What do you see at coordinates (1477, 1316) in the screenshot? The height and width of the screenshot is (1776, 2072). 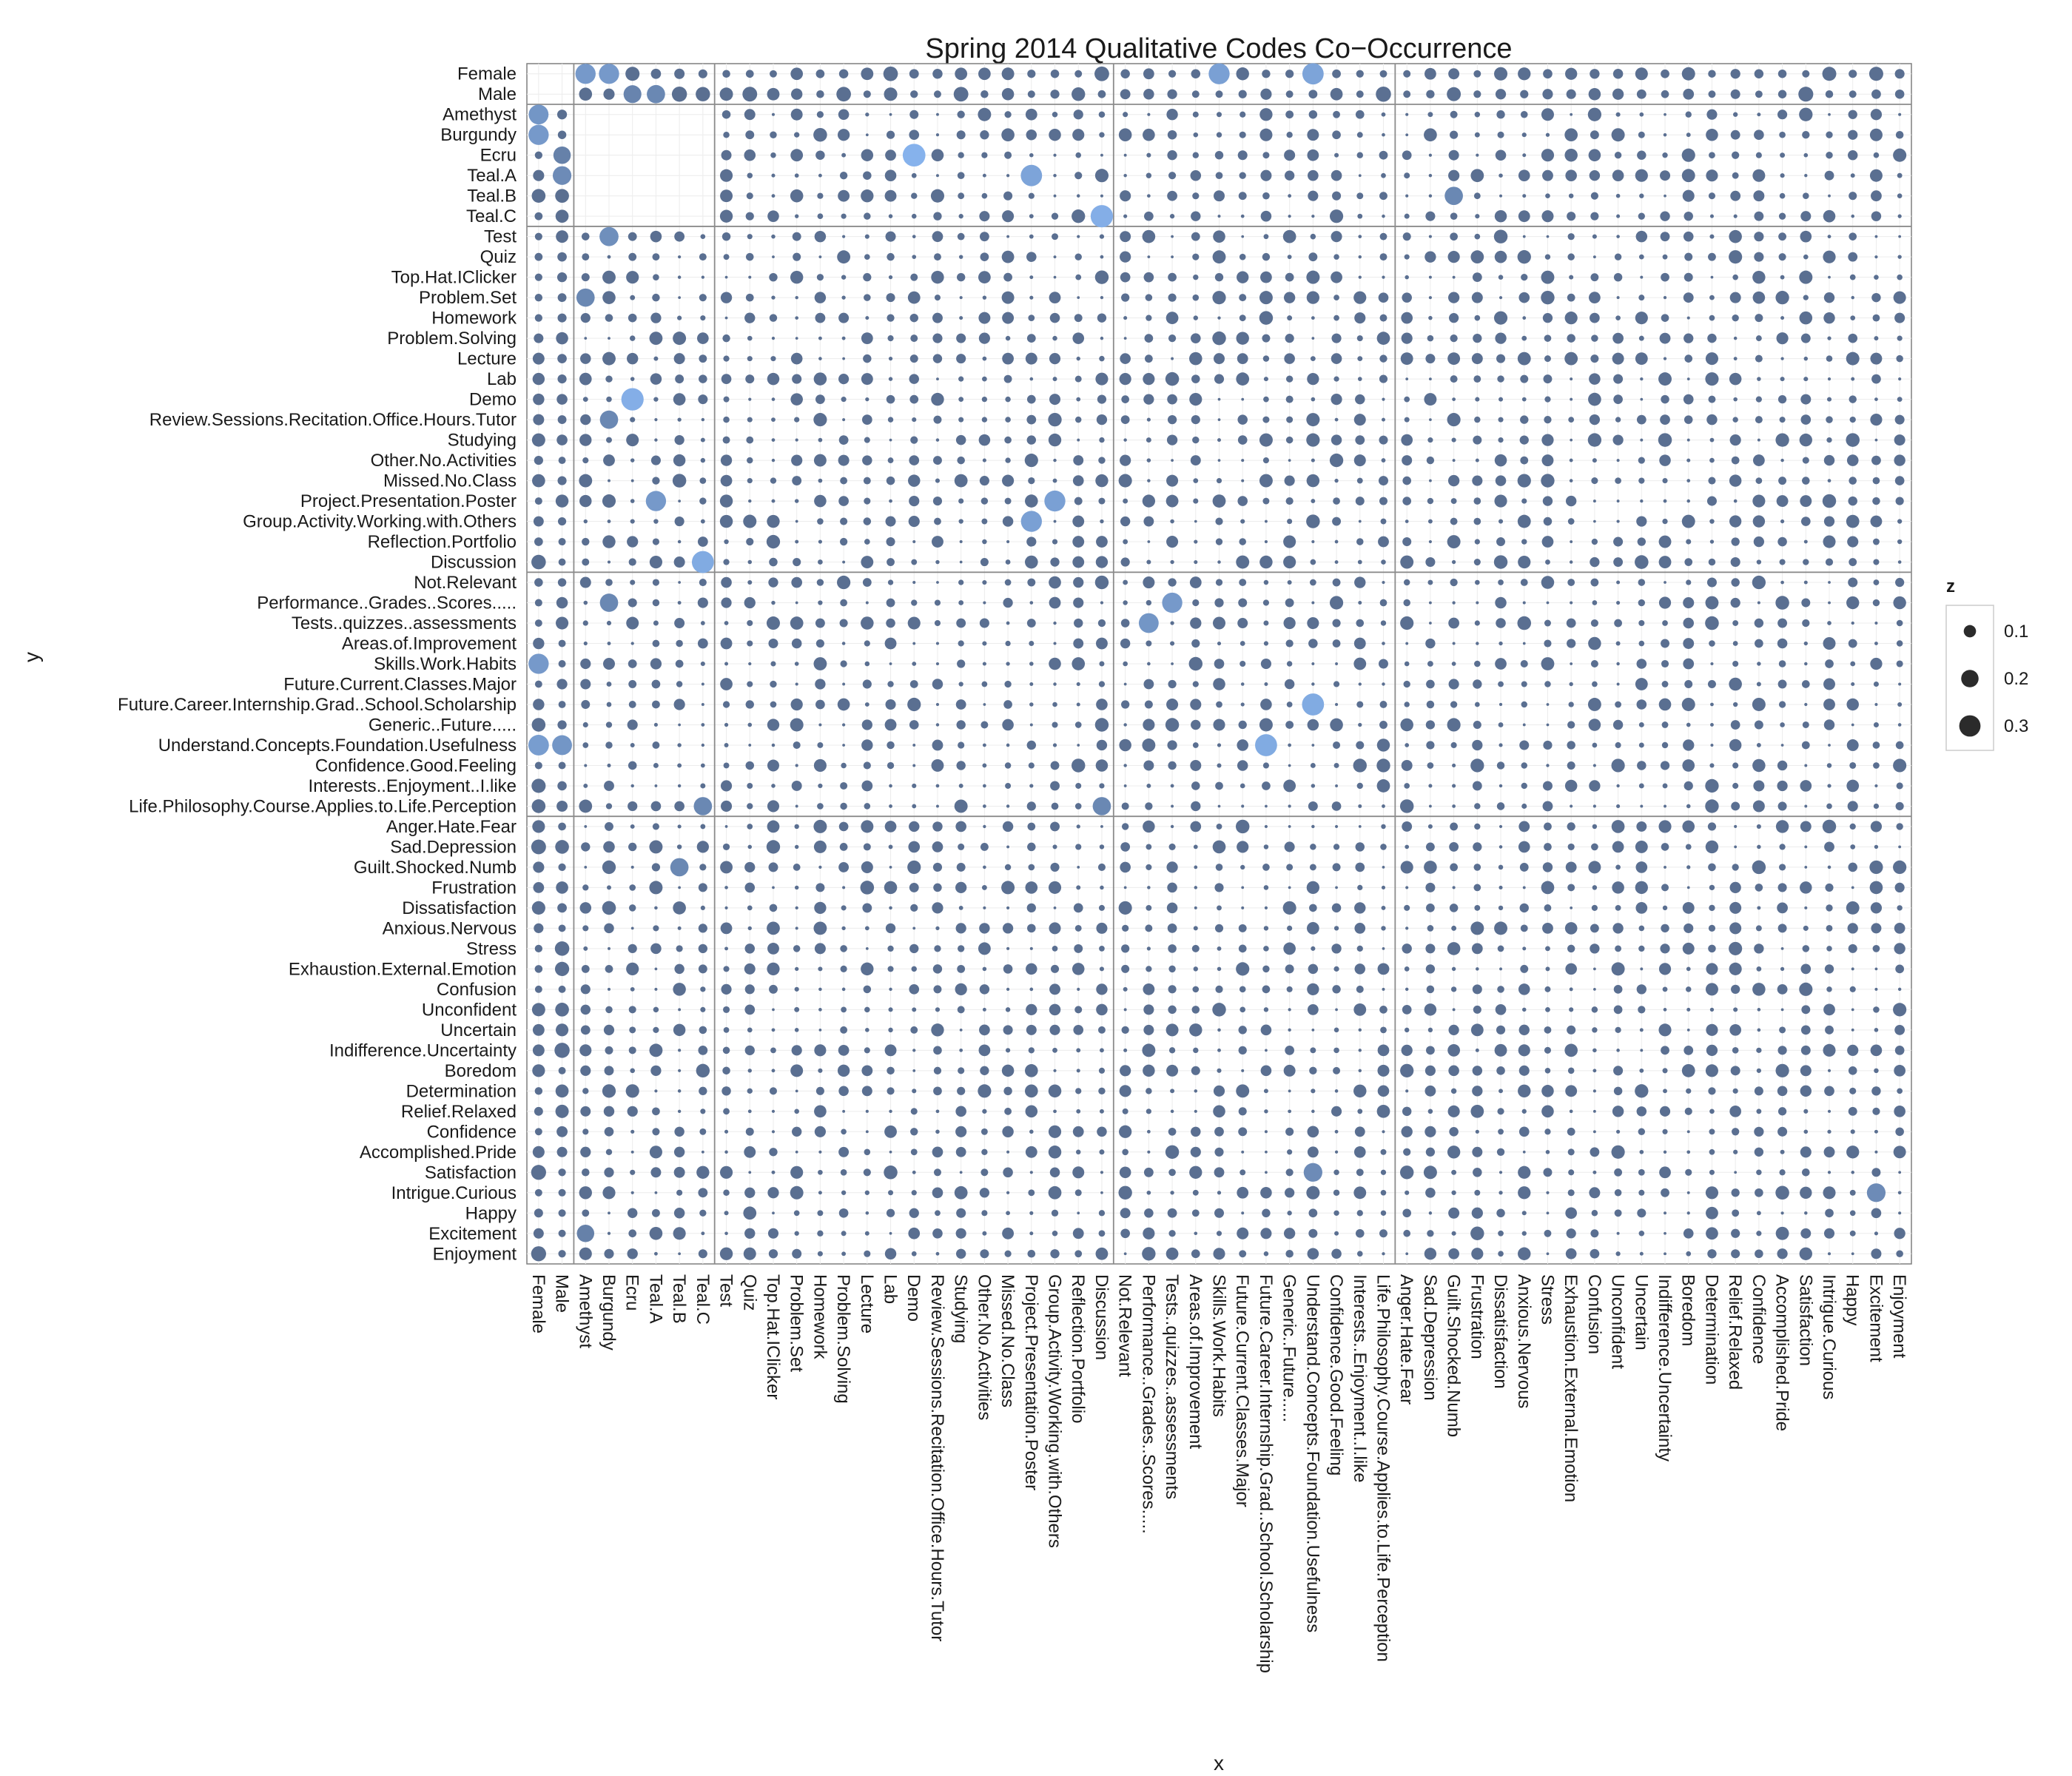 I see `x-tick-label: Frustration` at bounding box center [1477, 1316].